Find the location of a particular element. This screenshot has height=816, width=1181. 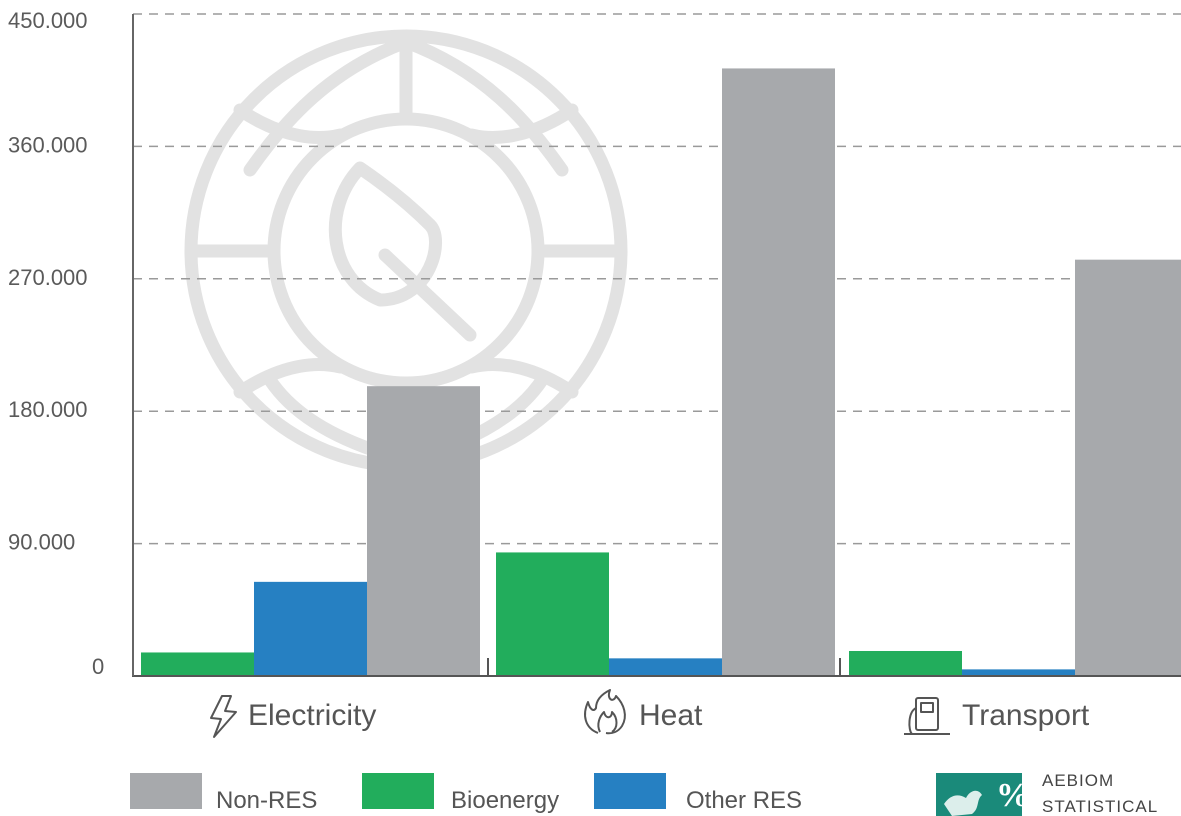

bar-bioenergy-heat is located at coordinates (552, 614).